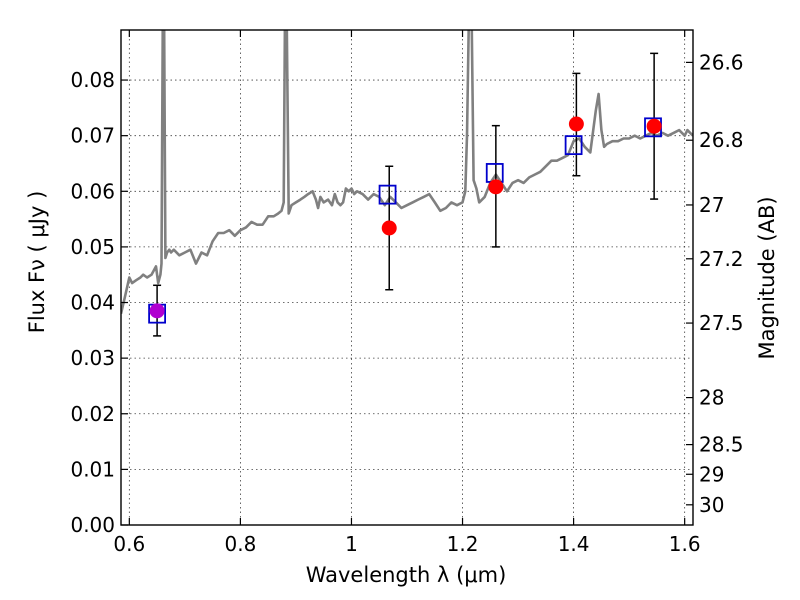  Describe the element at coordinates (92, 414) in the screenshot. I see `y-tick-label: 0.02` at that location.